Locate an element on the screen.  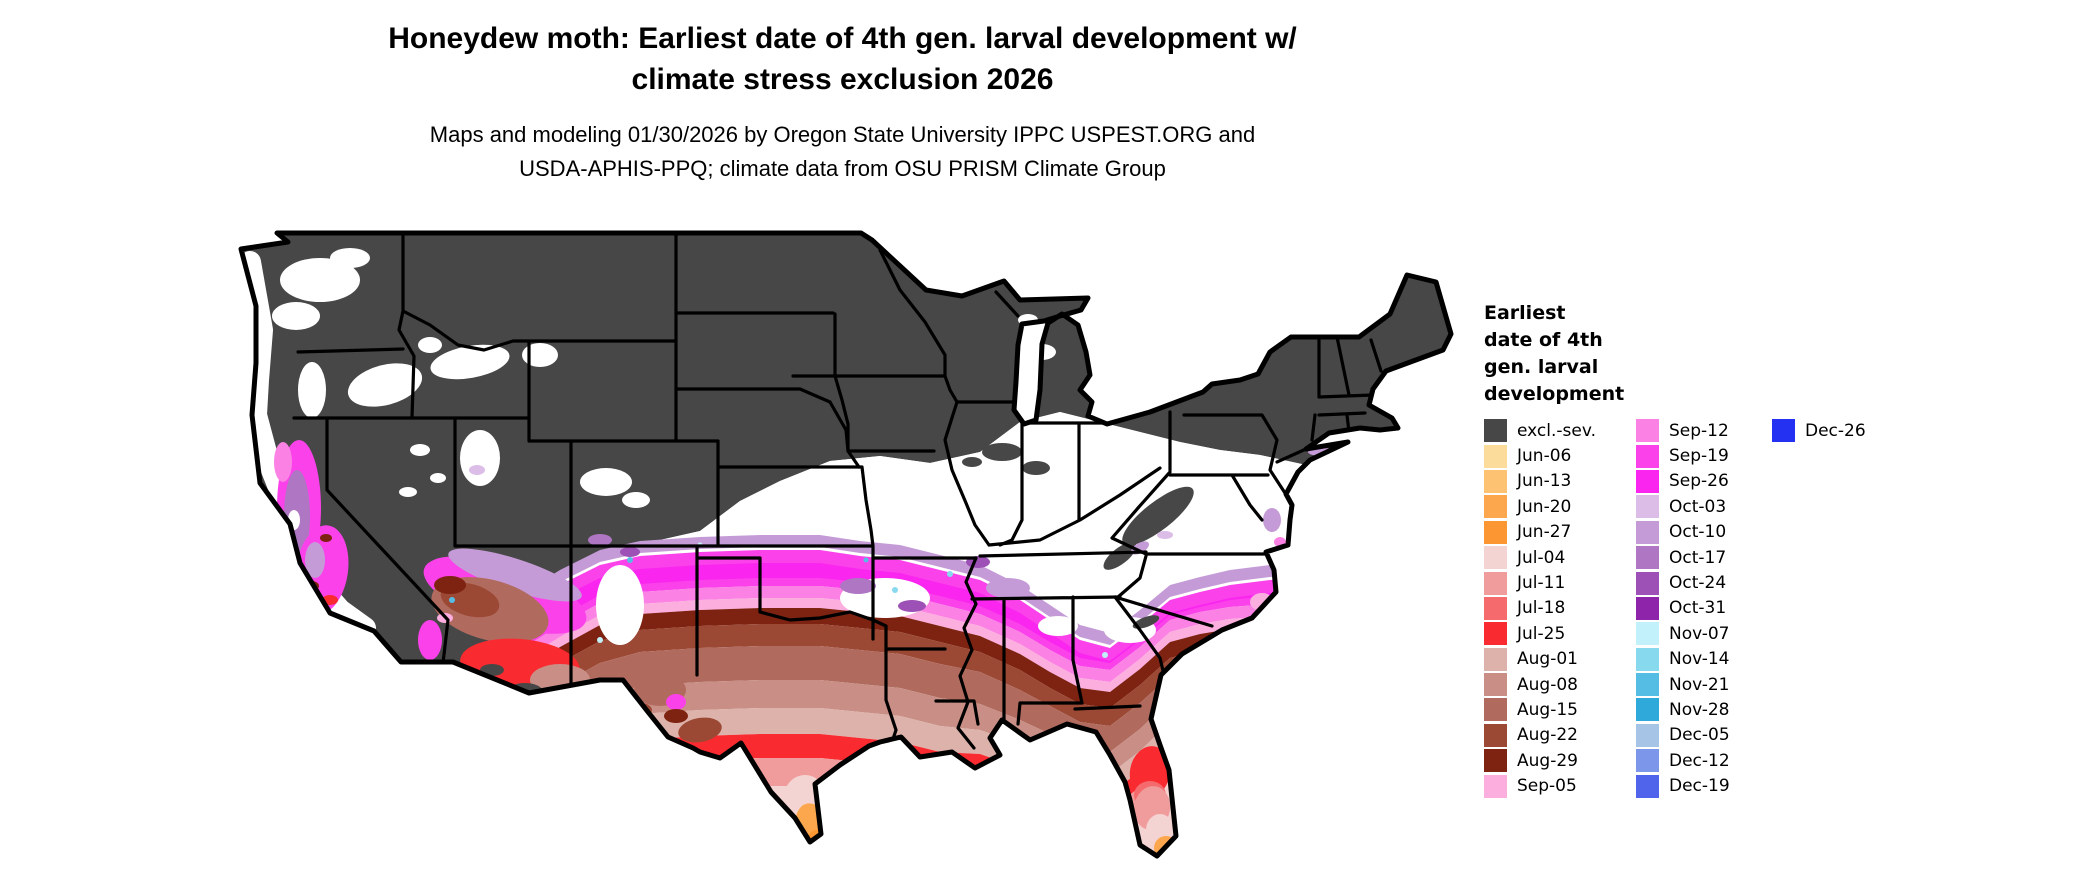
legend-label: Aug-29 is located at coordinates (1547, 760).